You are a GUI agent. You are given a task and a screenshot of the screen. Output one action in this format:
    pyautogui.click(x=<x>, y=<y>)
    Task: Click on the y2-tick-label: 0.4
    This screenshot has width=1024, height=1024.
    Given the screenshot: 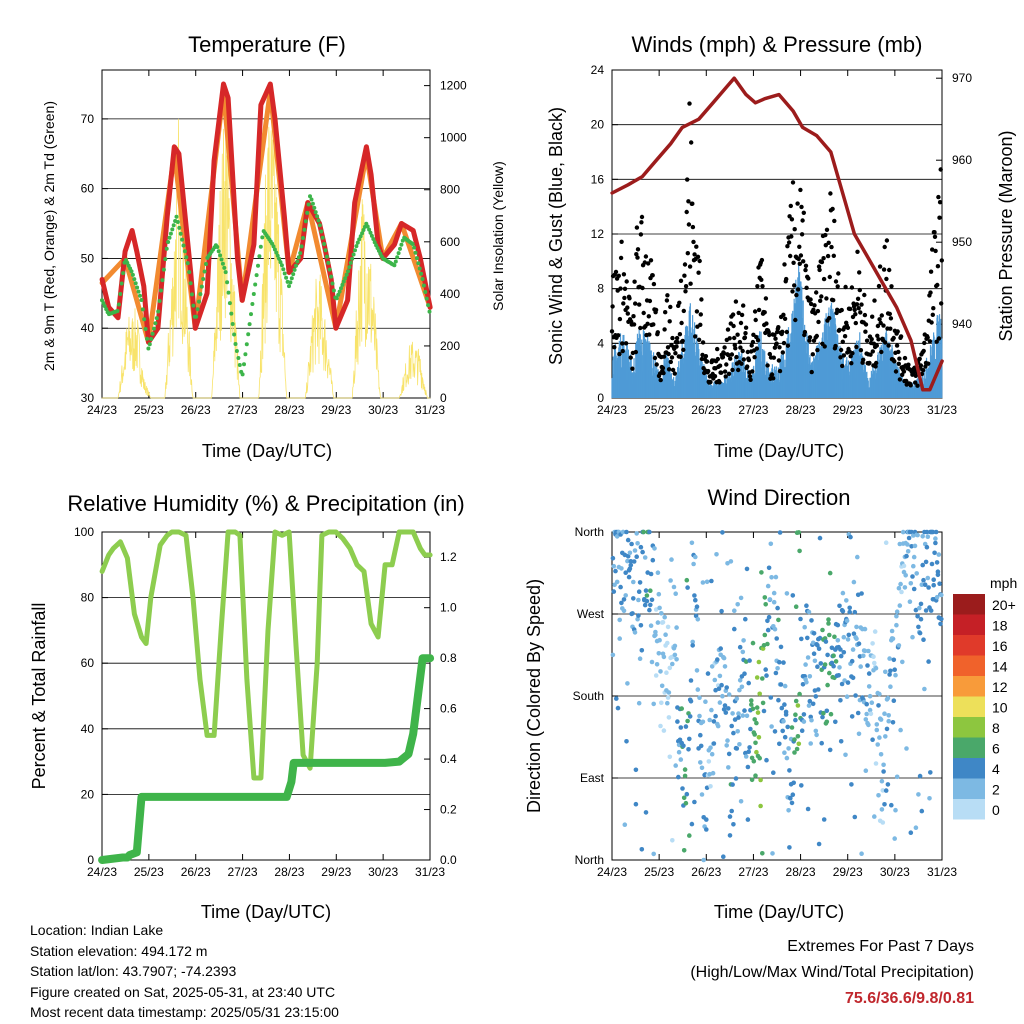 What is the action you would take?
    pyautogui.click(x=448, y=759)
    